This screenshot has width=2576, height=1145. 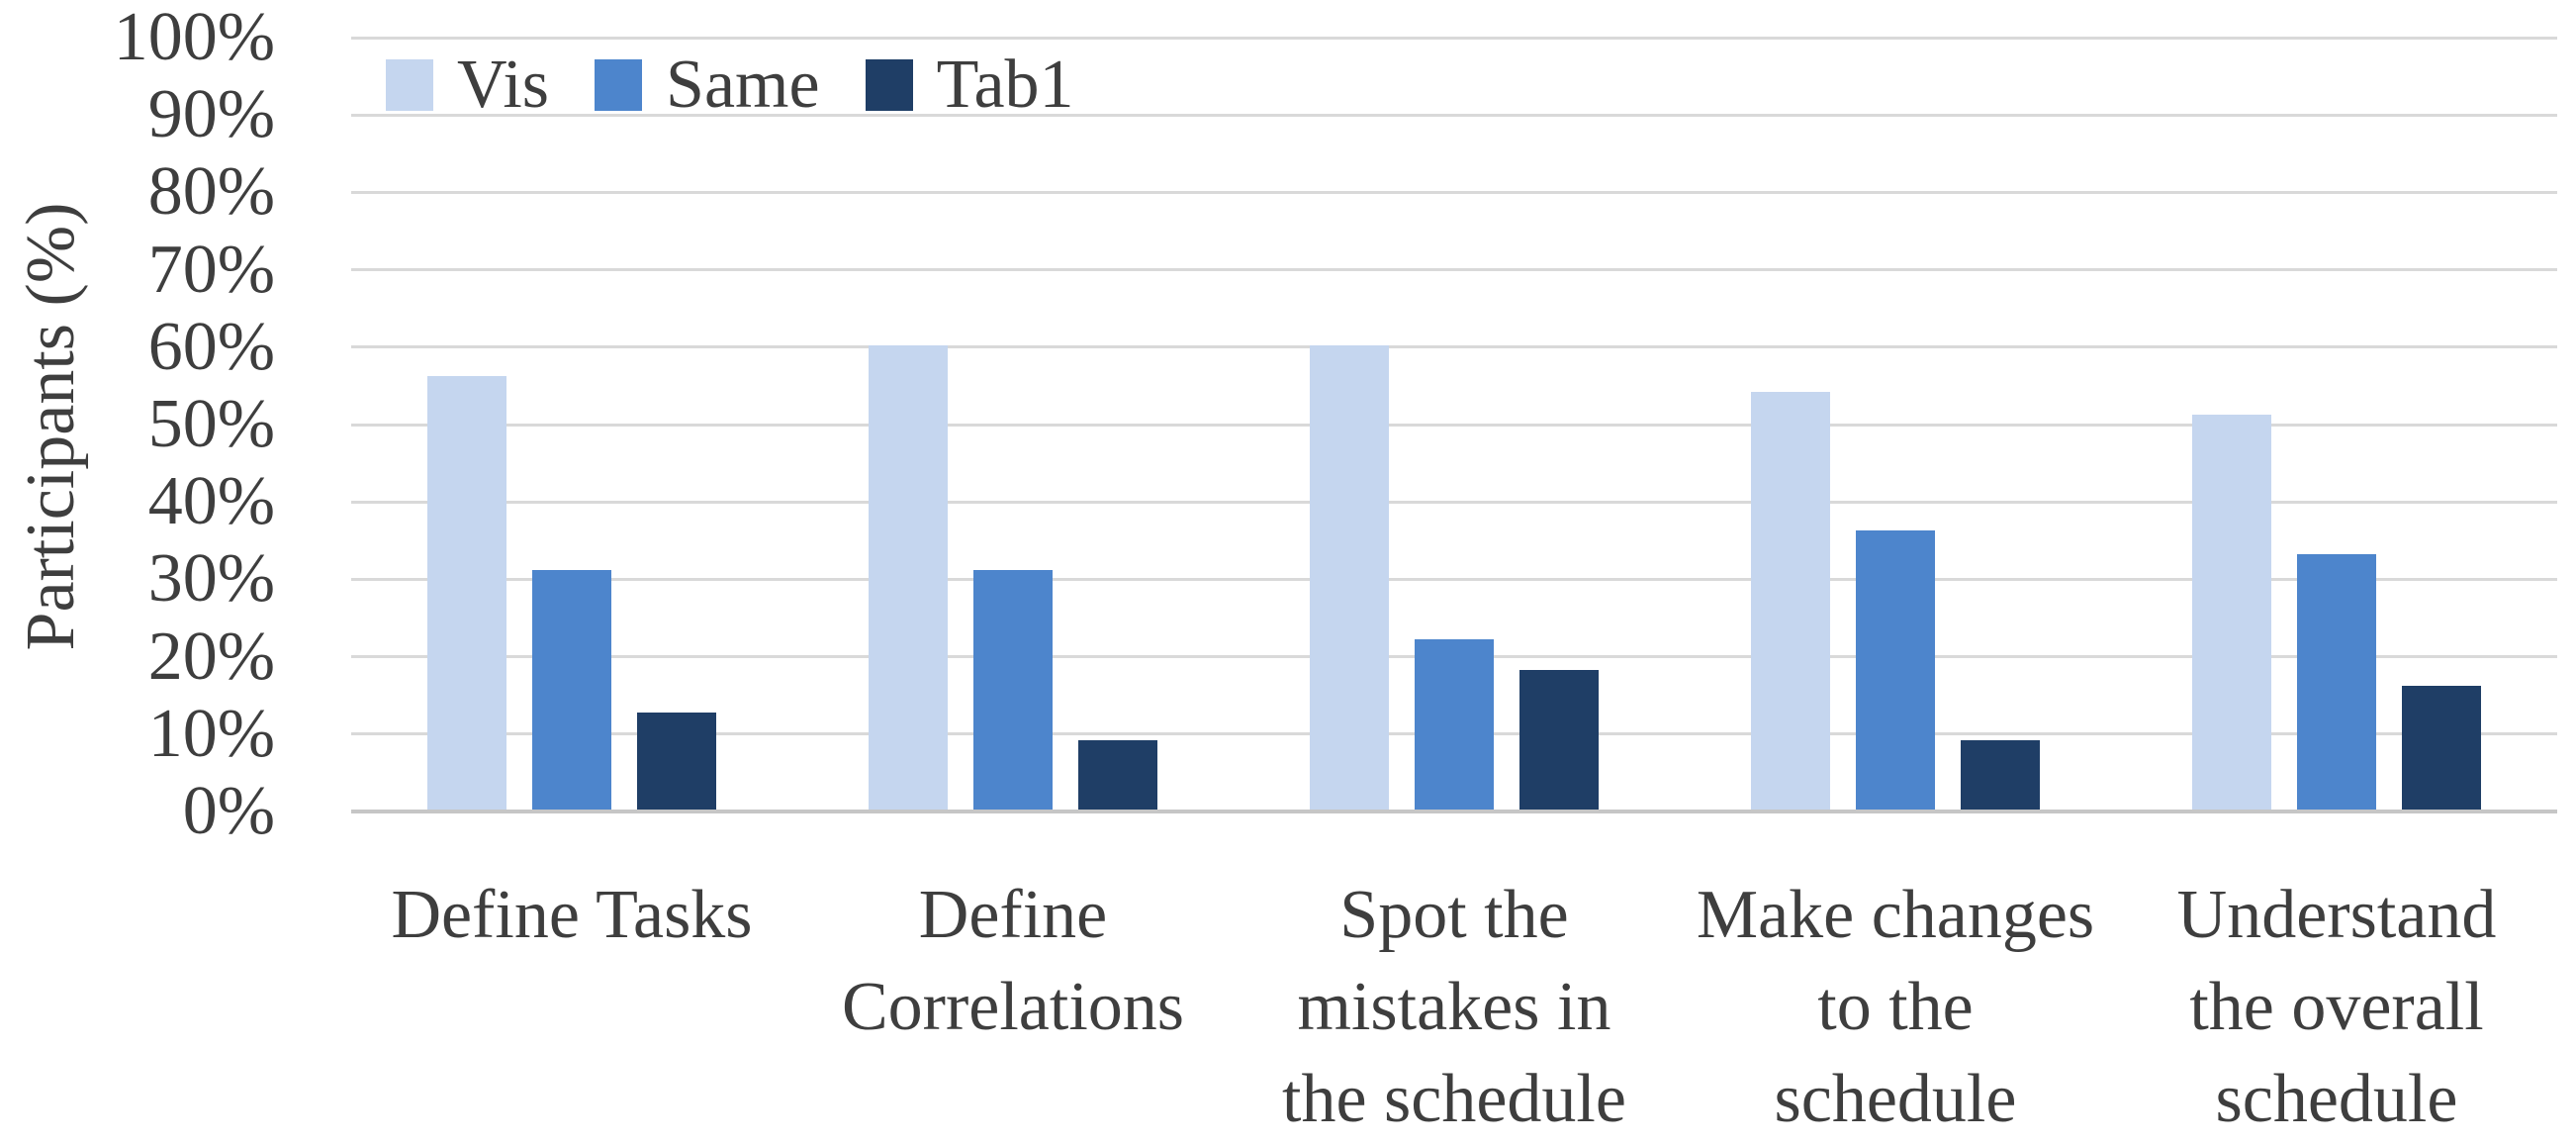 I want to click on y-tick-label: 60%, so click(x=211, y=346).